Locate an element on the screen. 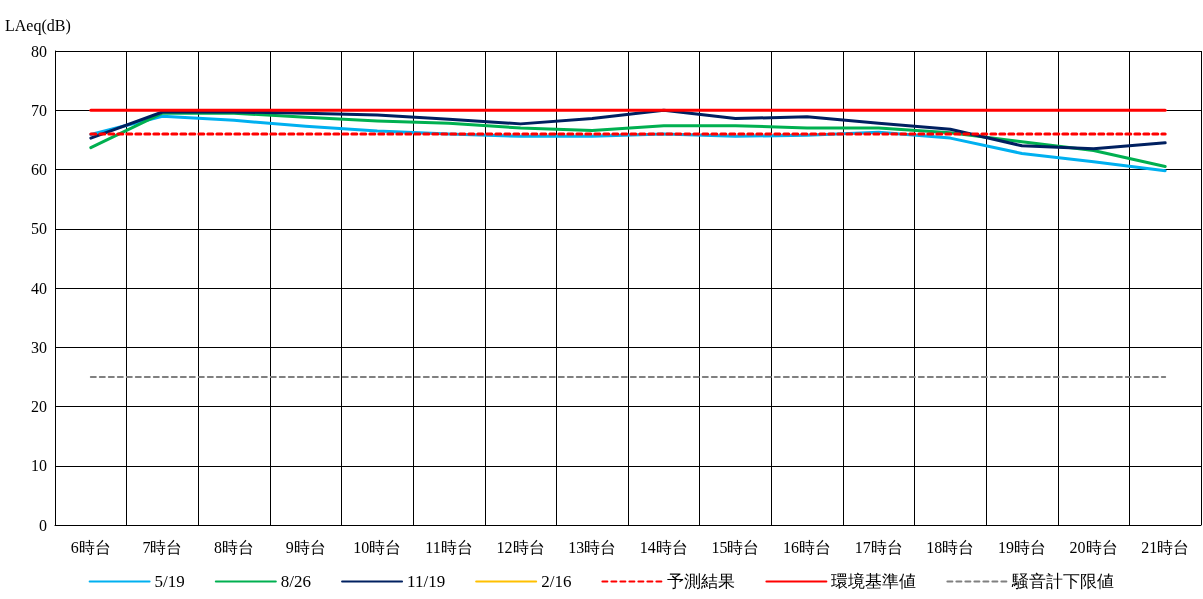 Image resolution: width=1203 pixels, height=599 pixels. legend-label: 環境基準値 is located at coordinates (874, 581).